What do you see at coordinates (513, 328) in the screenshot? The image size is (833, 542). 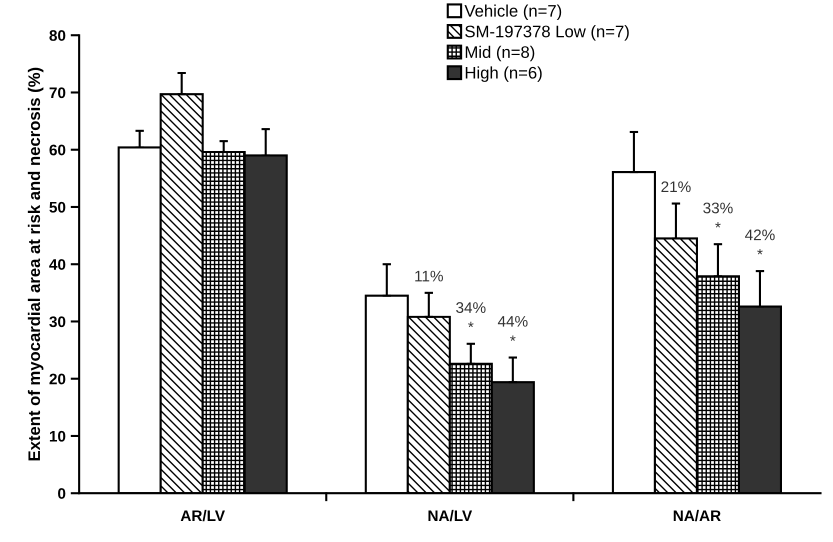 I see `text: 44% *` at bounding box center [513, 328].